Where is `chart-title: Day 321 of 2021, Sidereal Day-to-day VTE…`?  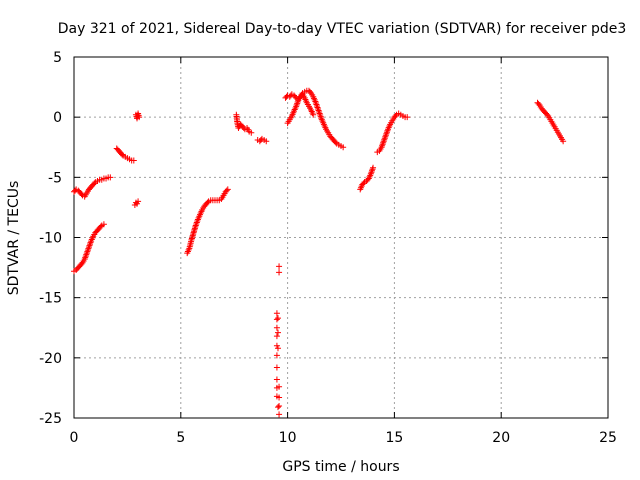
chart-title: Day 321 of 2021, Sidereal Day-to-day VTE… is located at coordinates (342, 29).